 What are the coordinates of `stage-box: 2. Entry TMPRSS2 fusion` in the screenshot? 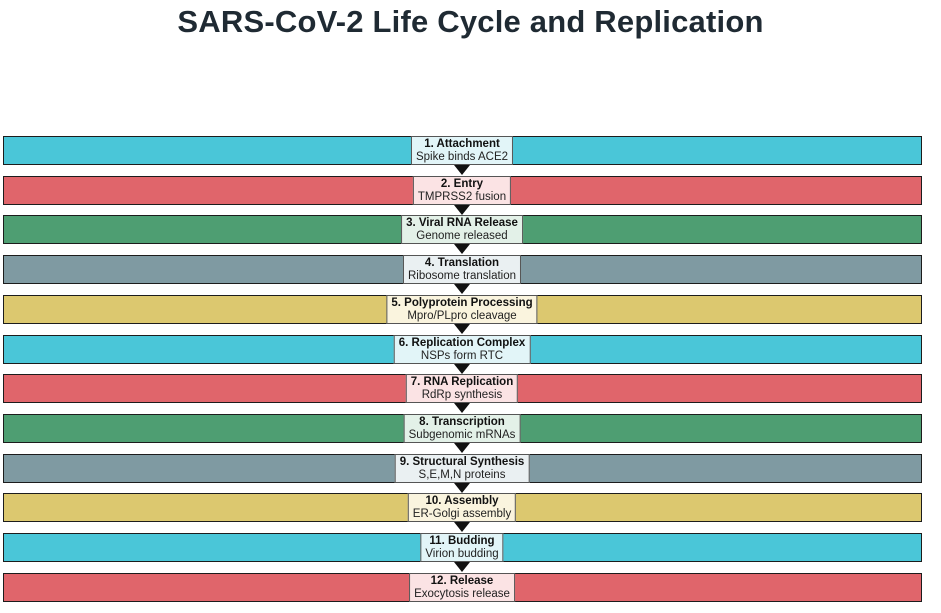 It's located at (462, 190).